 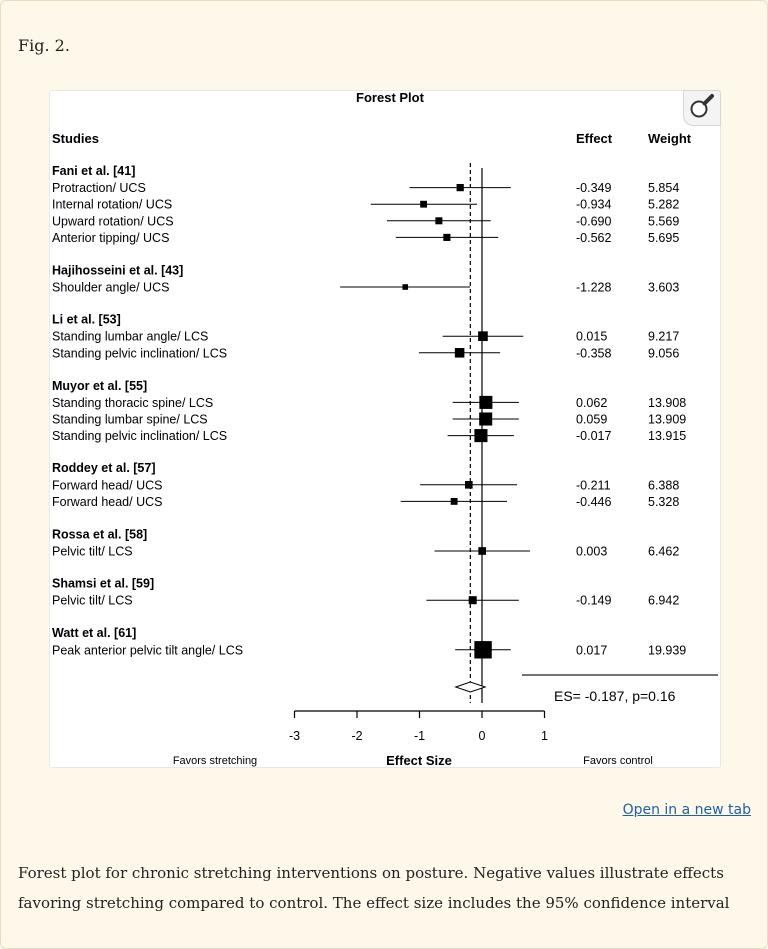 What do you see at coordinates (667, 420) in the screenshot?
I see `weight-value: 13.909` at bounding box center [667, 420].